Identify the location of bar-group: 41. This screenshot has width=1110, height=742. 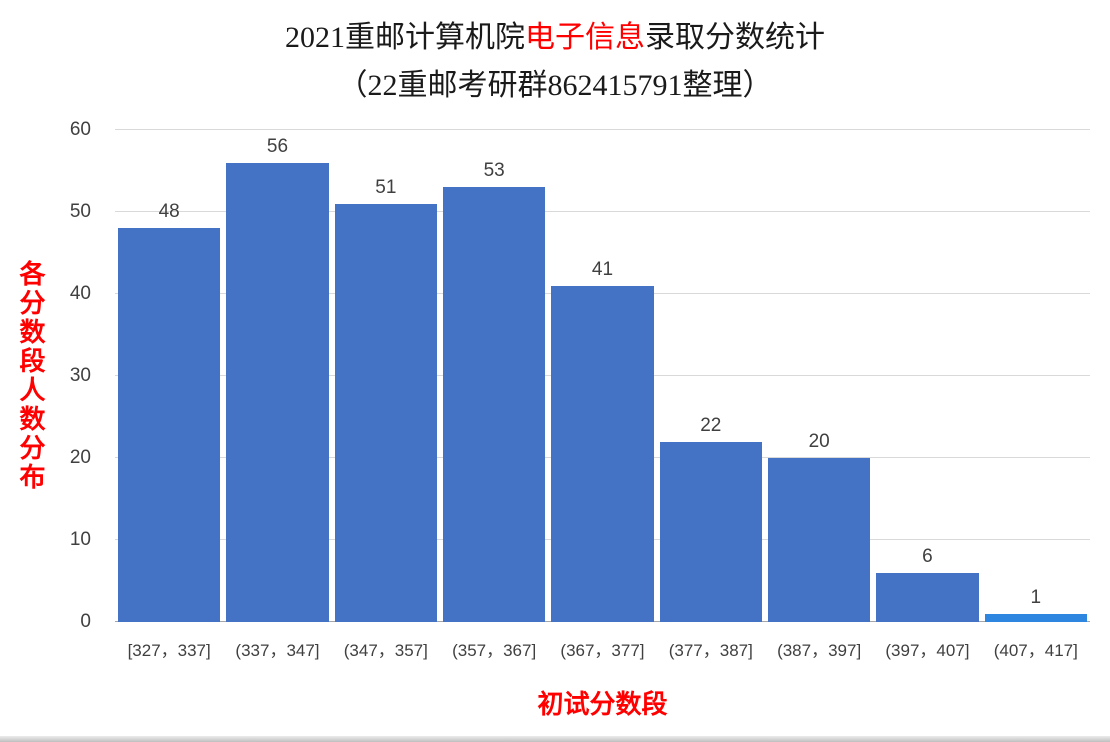
(602, 376).